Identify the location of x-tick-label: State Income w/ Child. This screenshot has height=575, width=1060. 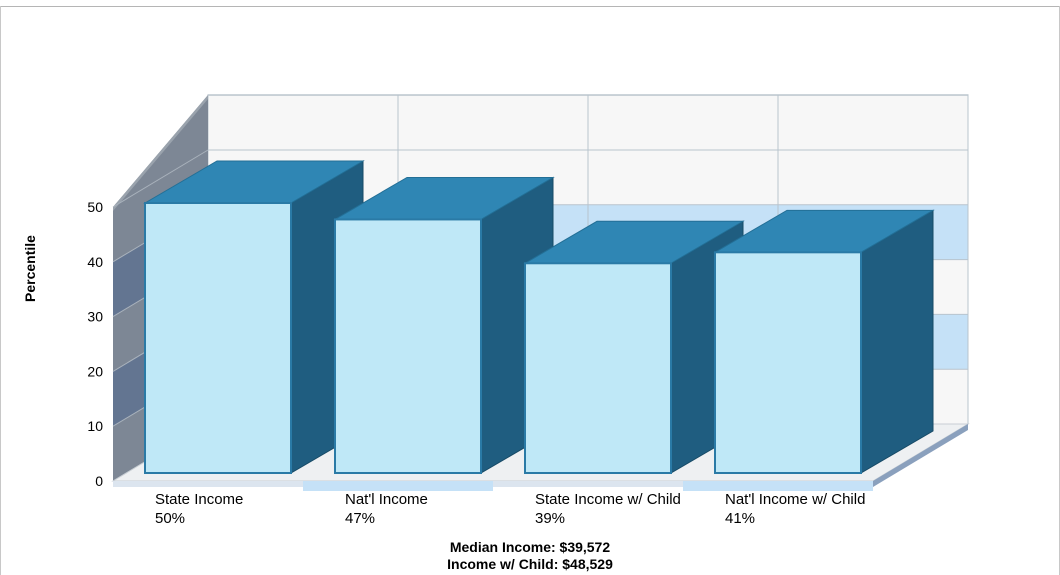
(608, 499).